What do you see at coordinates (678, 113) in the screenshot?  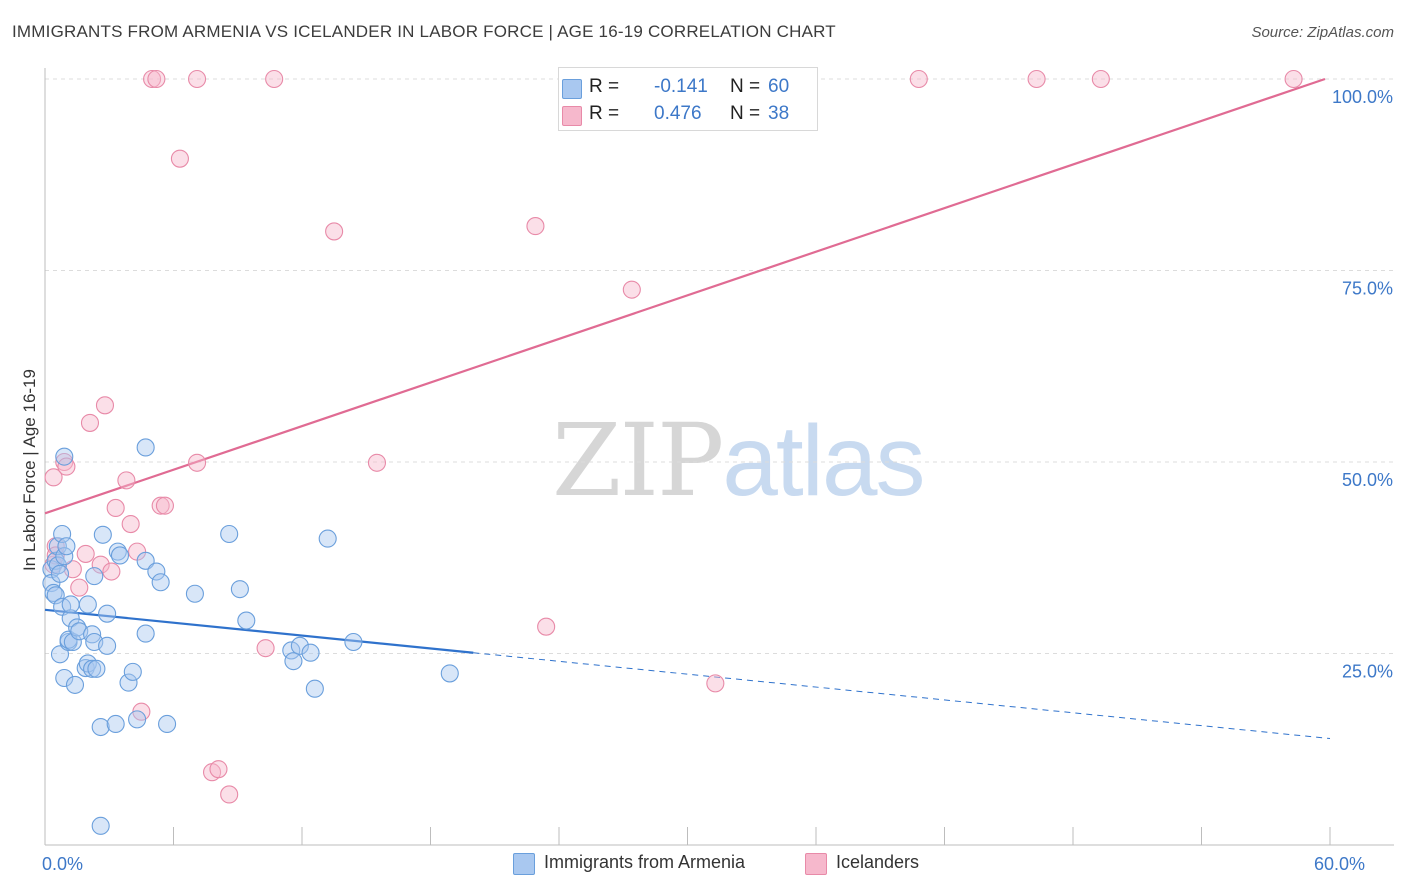 I see `r-value: 0.476` at bounding box center [678, 113].